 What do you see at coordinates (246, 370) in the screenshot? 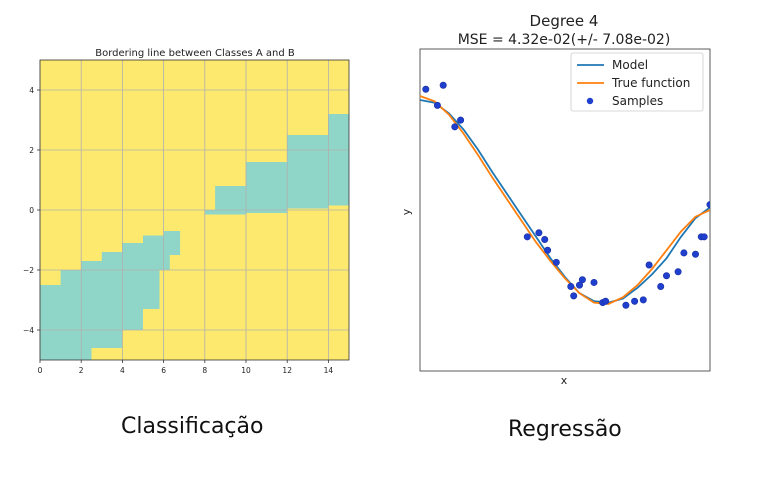
I see `x-tick-label: 10` at bounding box center [246, 370].